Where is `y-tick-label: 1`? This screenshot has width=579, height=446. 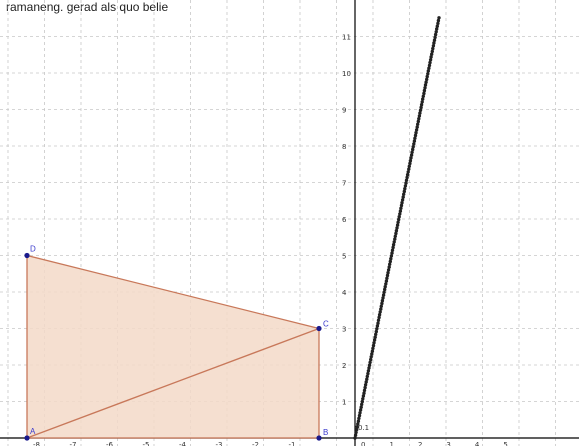
y-tick-label: 1 is located at coordinates (344, 402).